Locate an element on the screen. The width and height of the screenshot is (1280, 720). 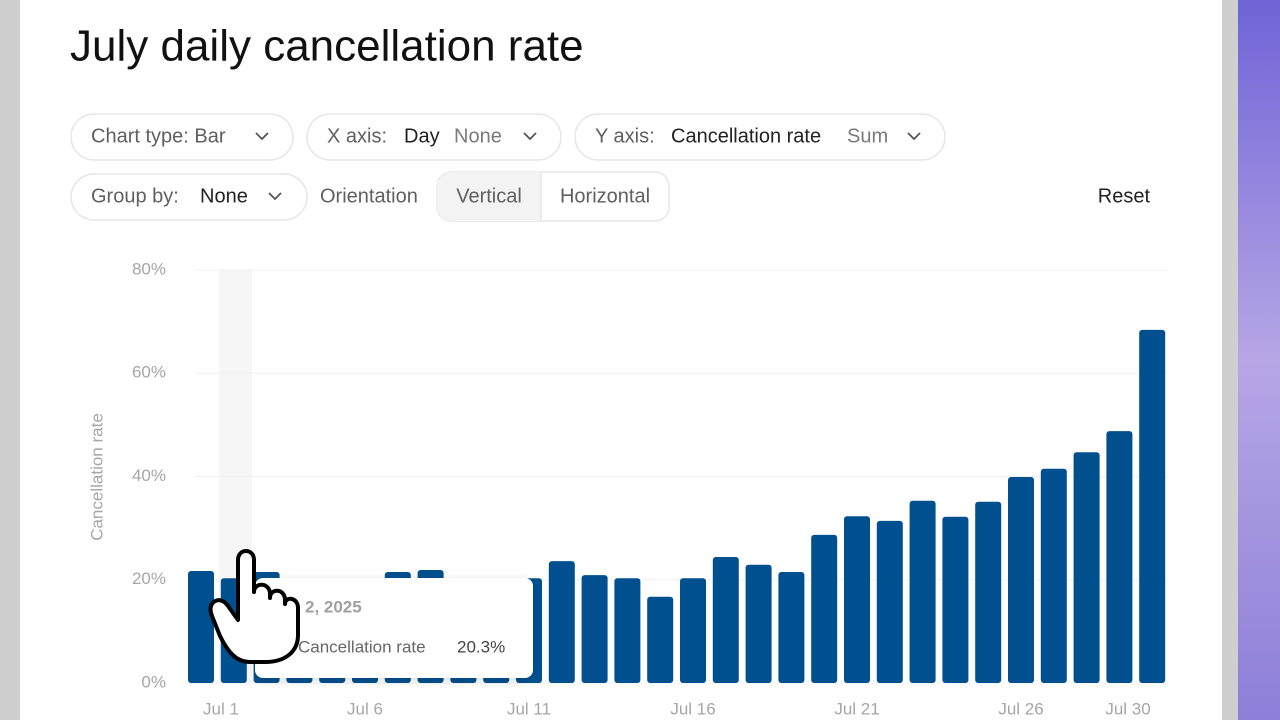
y-axis-control: Y axis: Cancellation rate Sum is located at coordinates (760, 137).